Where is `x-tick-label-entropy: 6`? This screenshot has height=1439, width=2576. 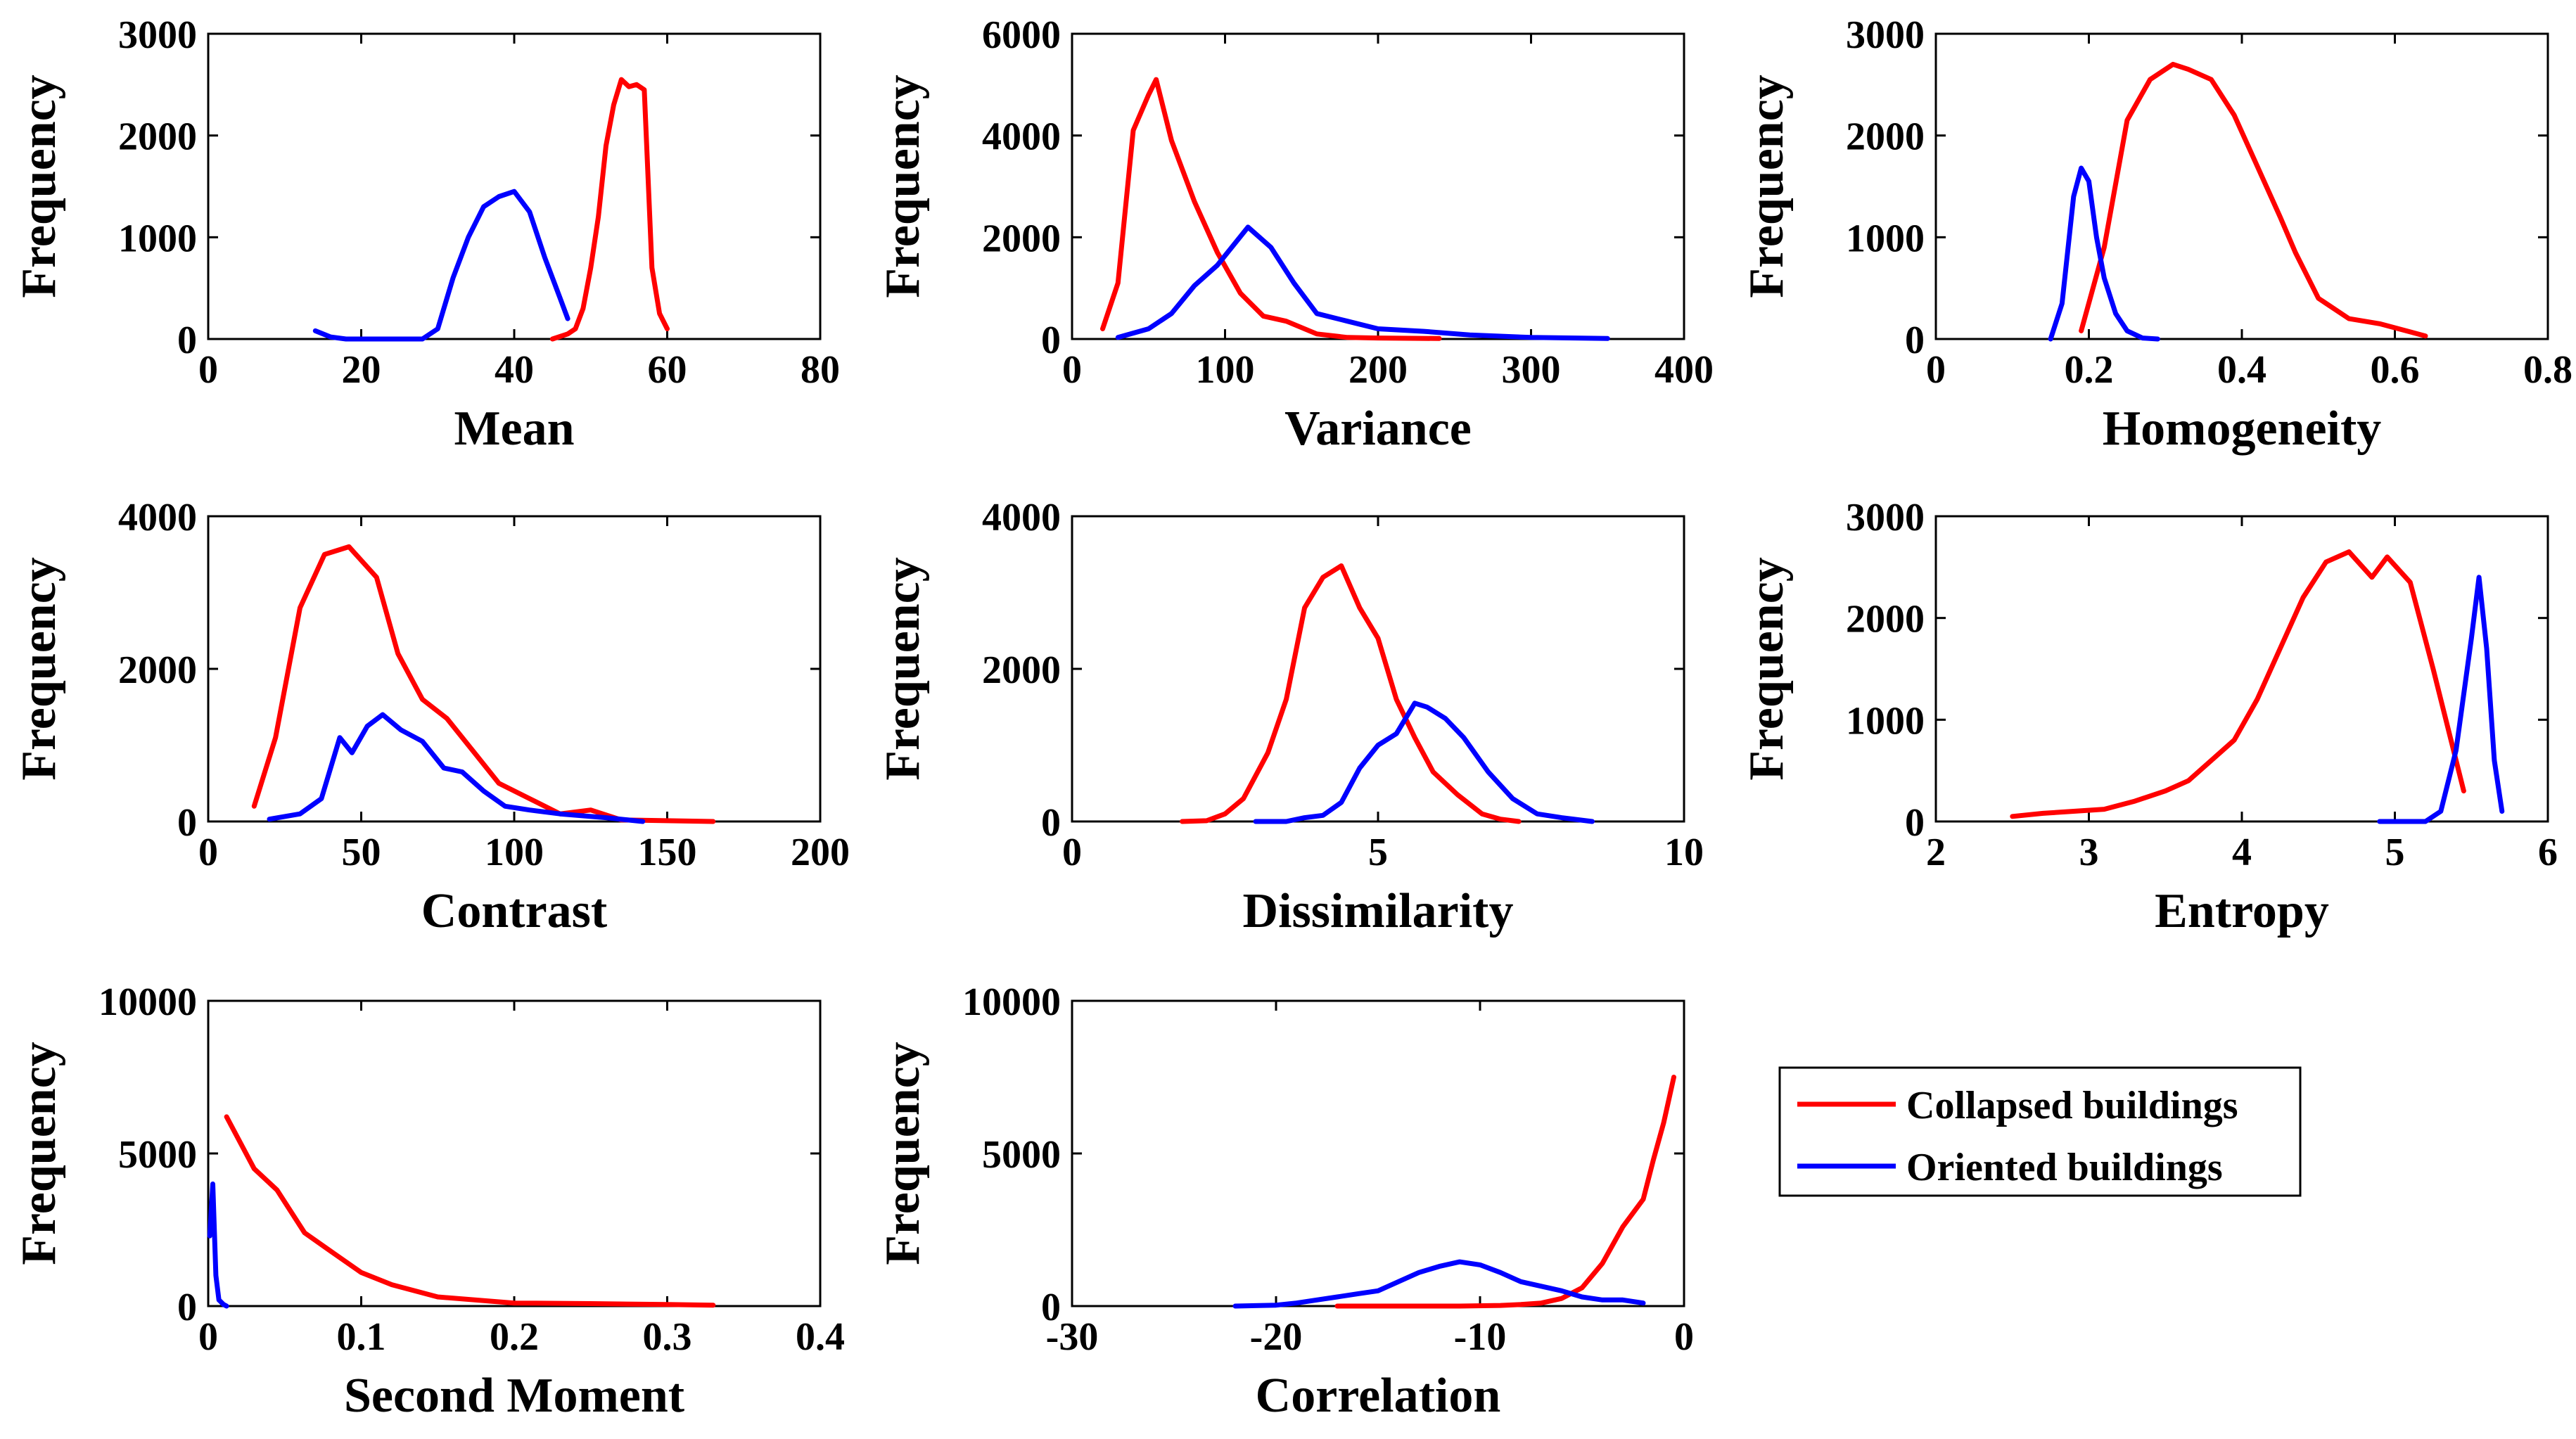
x-tick-label-entropy: 6 is located at coordinates (2548, 853).